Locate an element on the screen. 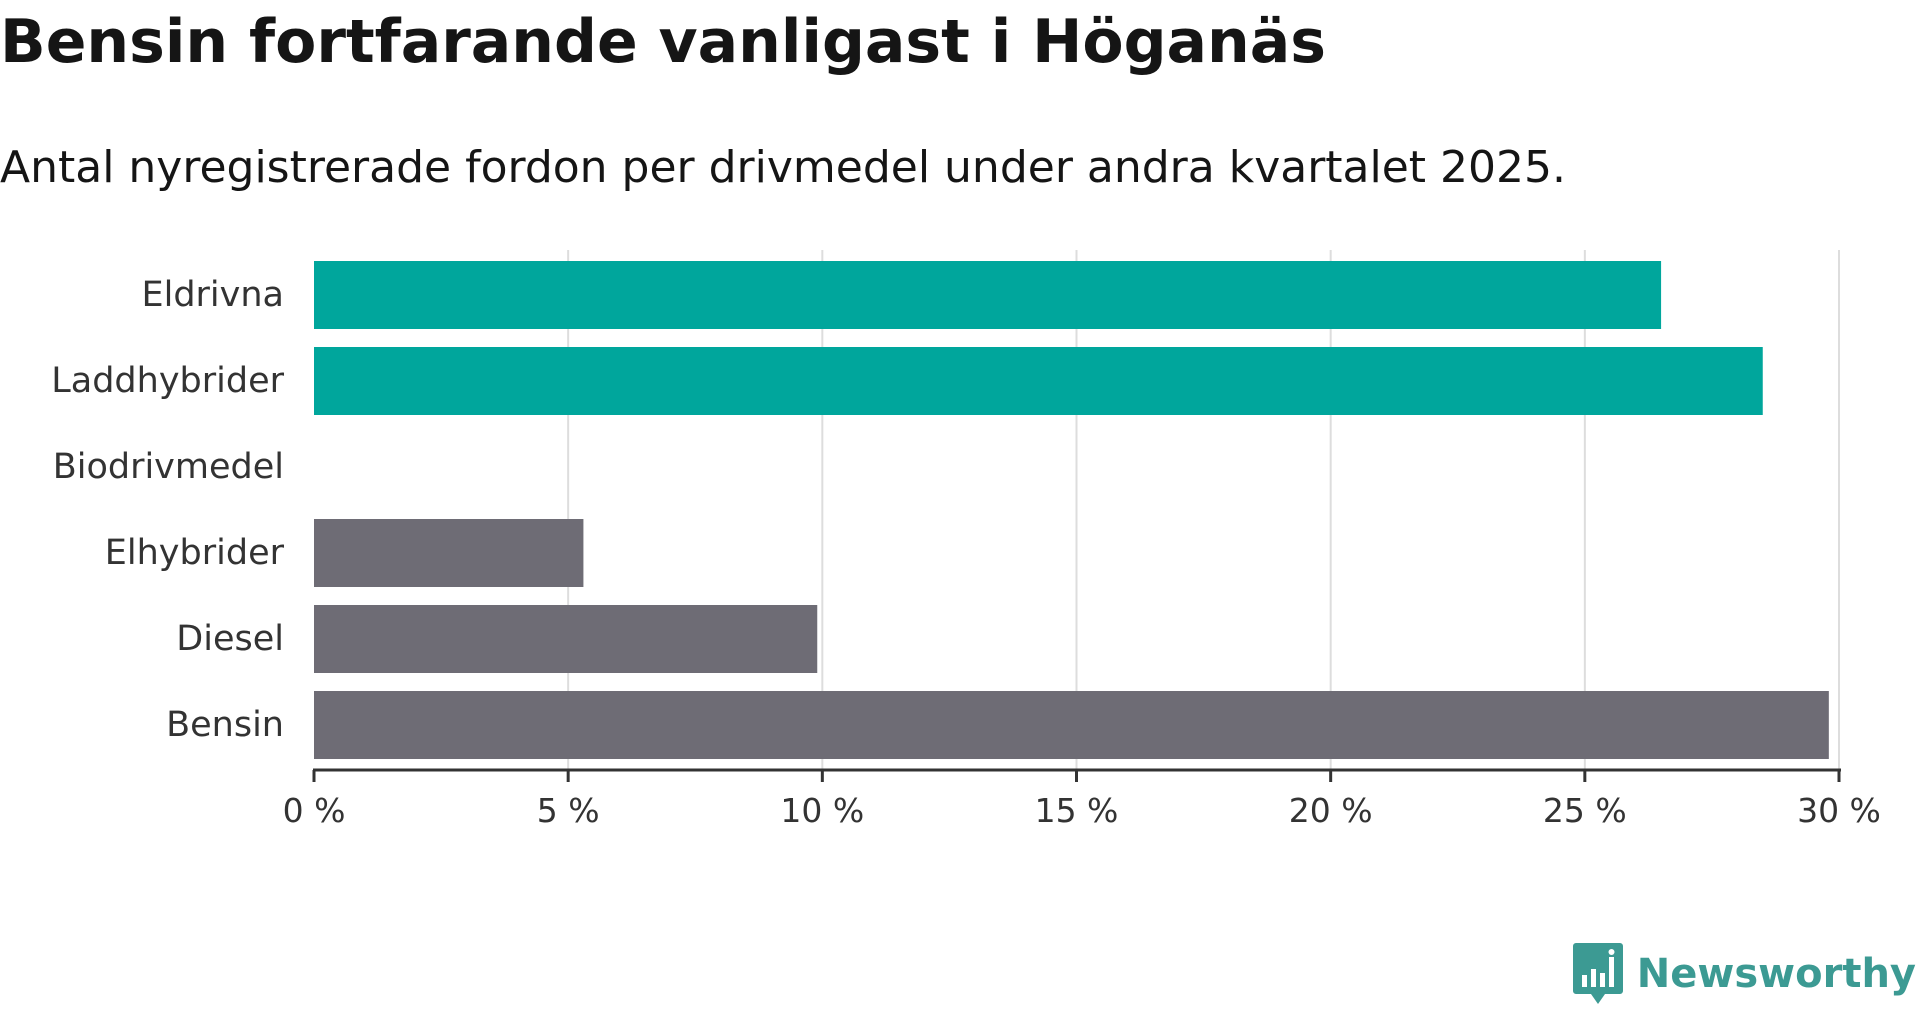 This screenshot has height=1010, width=1920. x-tick-label: 25 % is located at coordinates (1585, 810).